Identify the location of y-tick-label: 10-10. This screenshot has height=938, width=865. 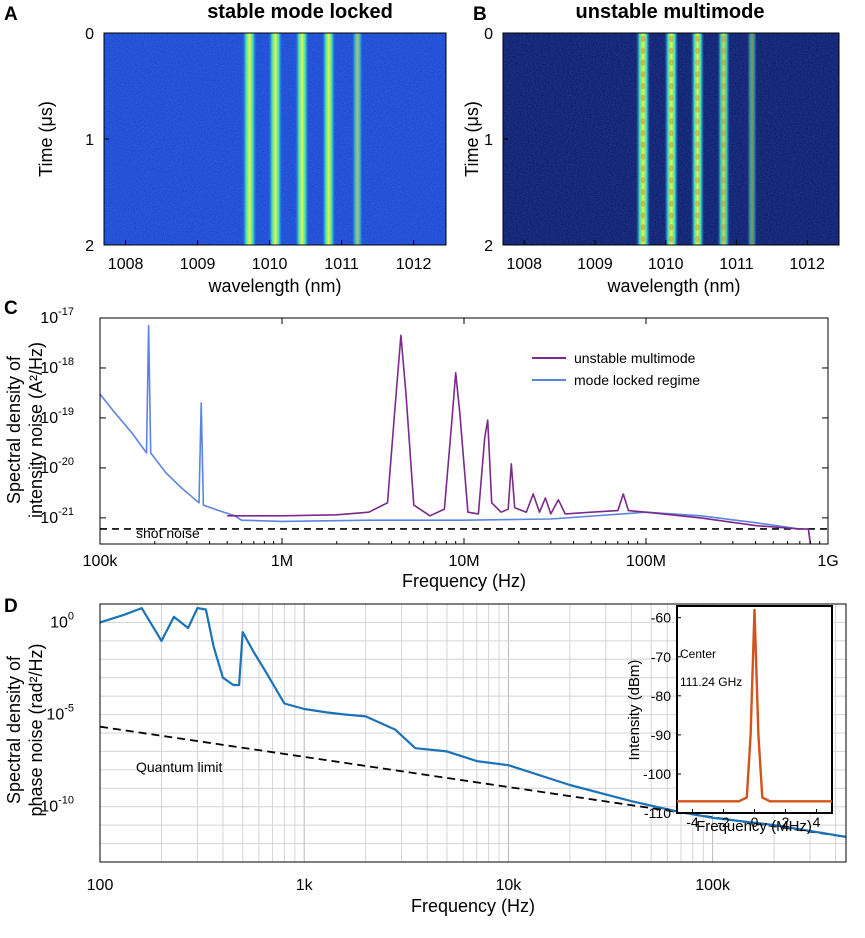
(57, 805).